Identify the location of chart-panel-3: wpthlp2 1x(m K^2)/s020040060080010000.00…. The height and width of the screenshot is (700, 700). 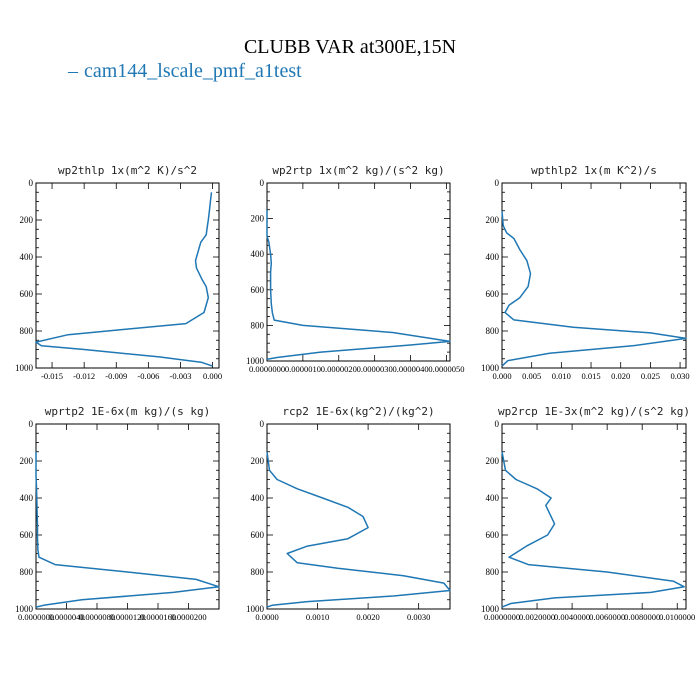
(585, 272).